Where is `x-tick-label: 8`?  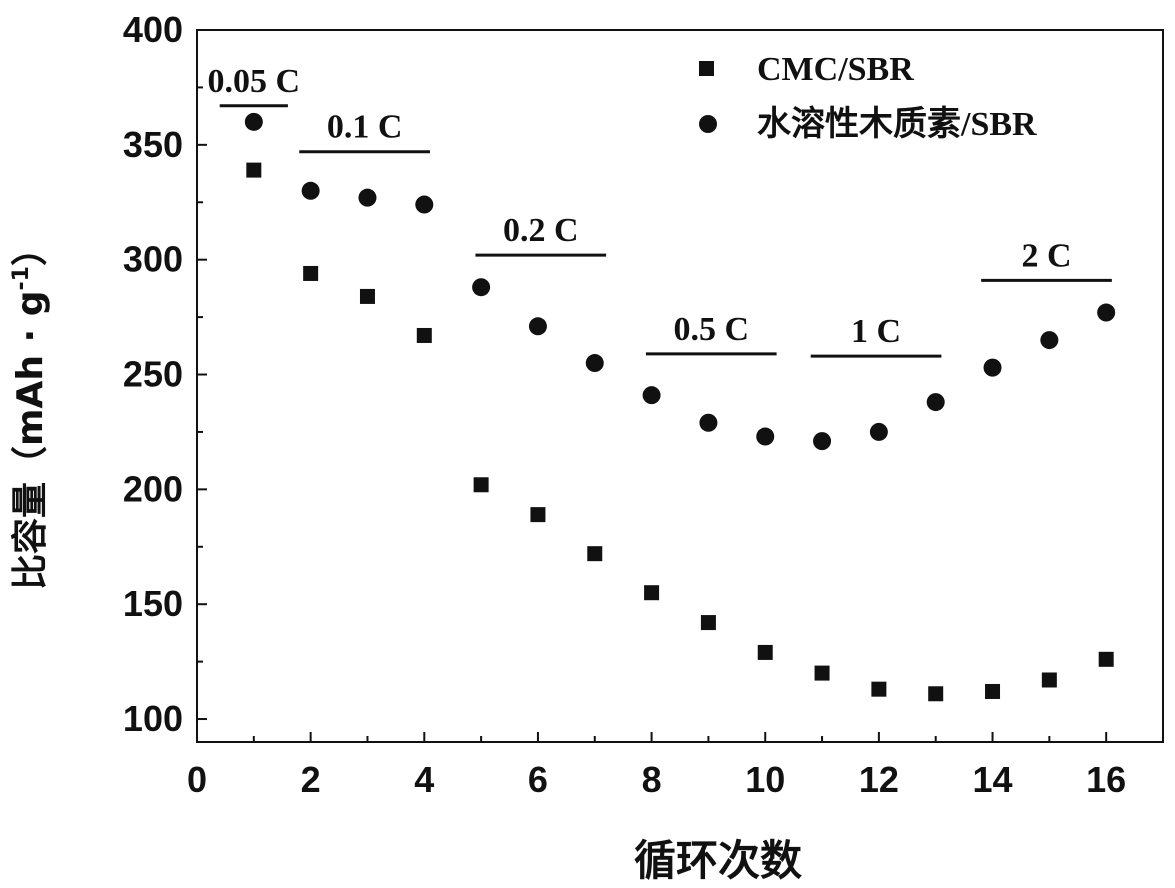 x-tick-label: 8 is located at coordinates (652, 779).